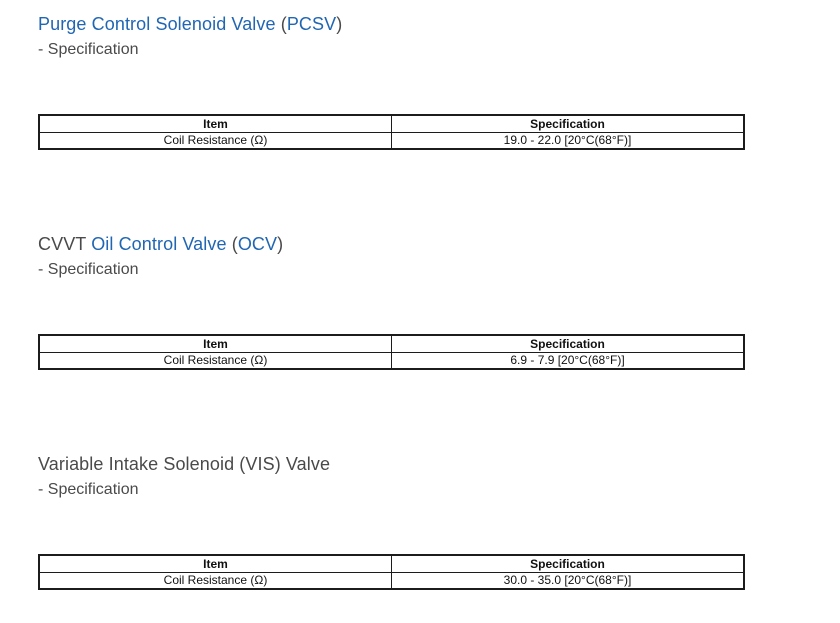 The width and height of the screenshot is (840, 623). What do you see at coordinates (159, 244) in the screenshot?
I see `ocv-title-link: Oil Control Valve` at bounding box center [159, 244].